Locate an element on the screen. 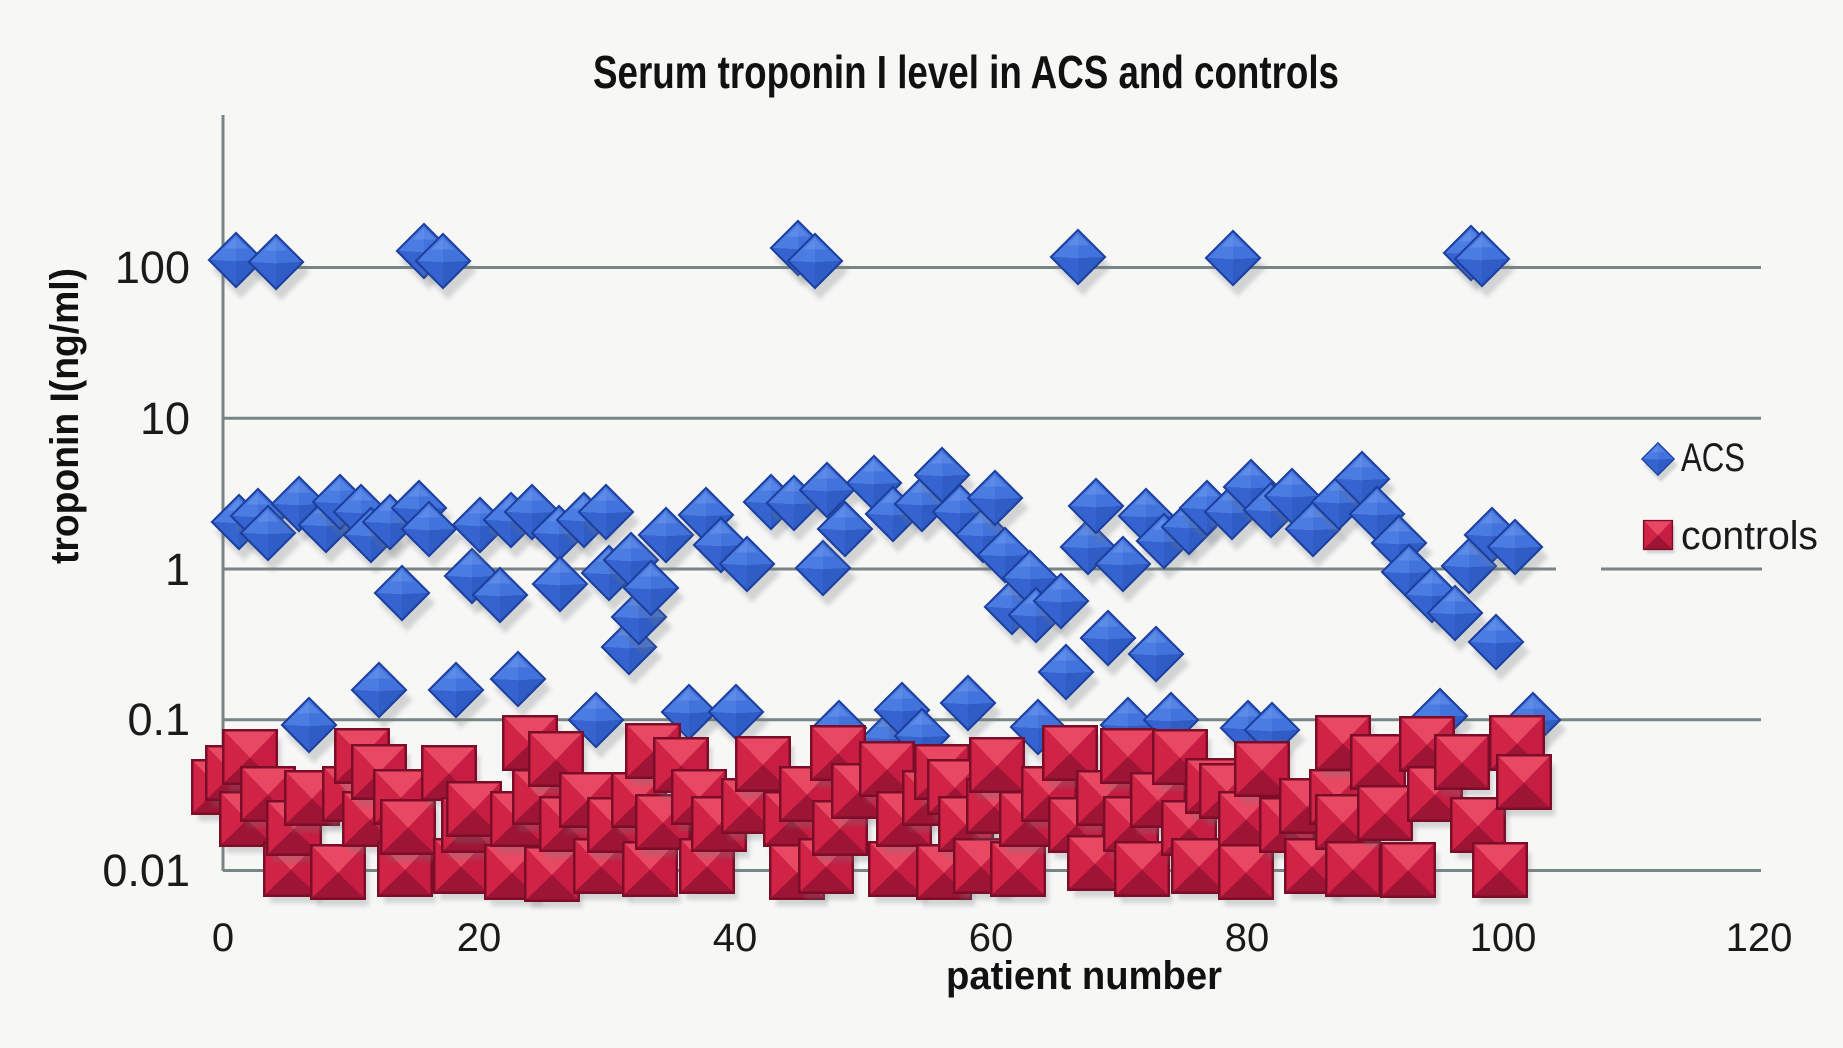 The image size is (1843, 1048). svg-text: controls is located at coordinates (1749, 536).